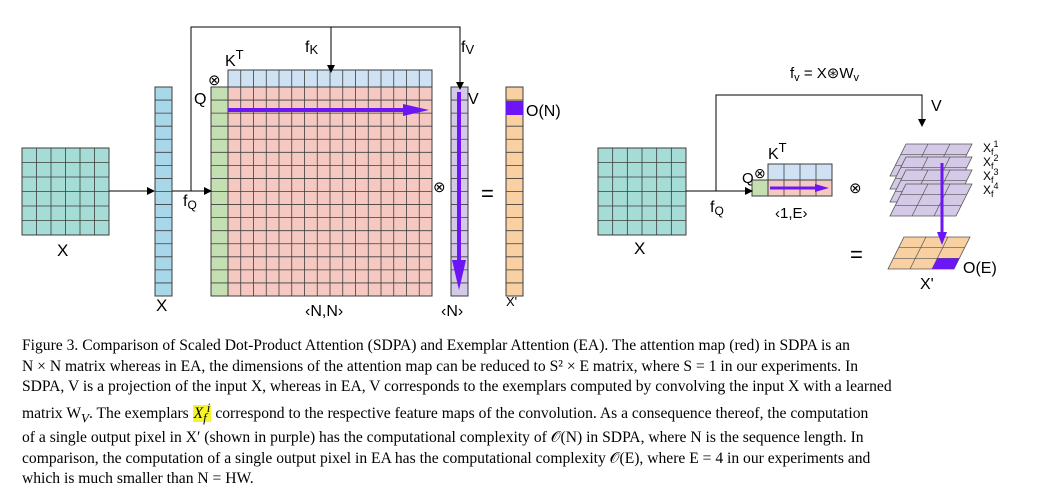 The height and width of the screenshot is (491, 1037). Describe the element at coordinates (330, 191) in the screenshot. I see `attention-map-grid` at that location.